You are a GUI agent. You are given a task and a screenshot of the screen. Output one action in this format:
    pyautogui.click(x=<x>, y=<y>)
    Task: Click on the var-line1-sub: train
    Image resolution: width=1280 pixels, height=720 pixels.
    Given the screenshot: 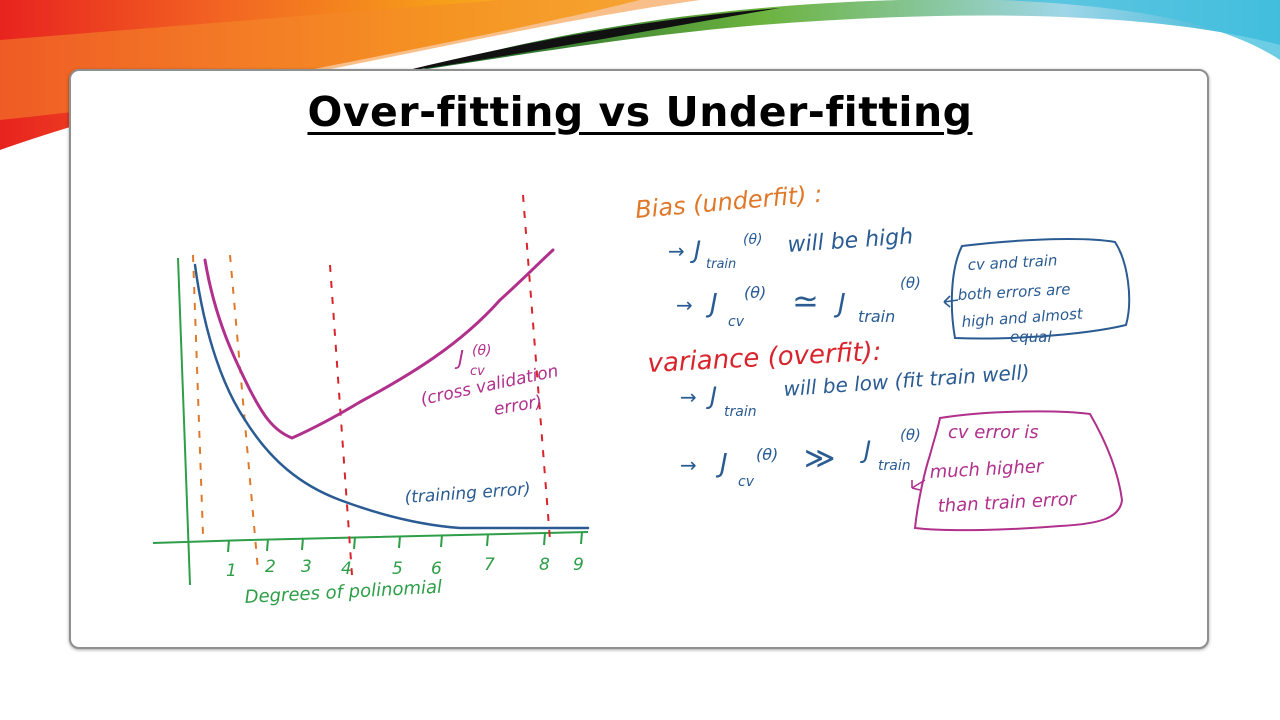 What is the action you would take?
    pyautogui.click(x=740, y=412)
    